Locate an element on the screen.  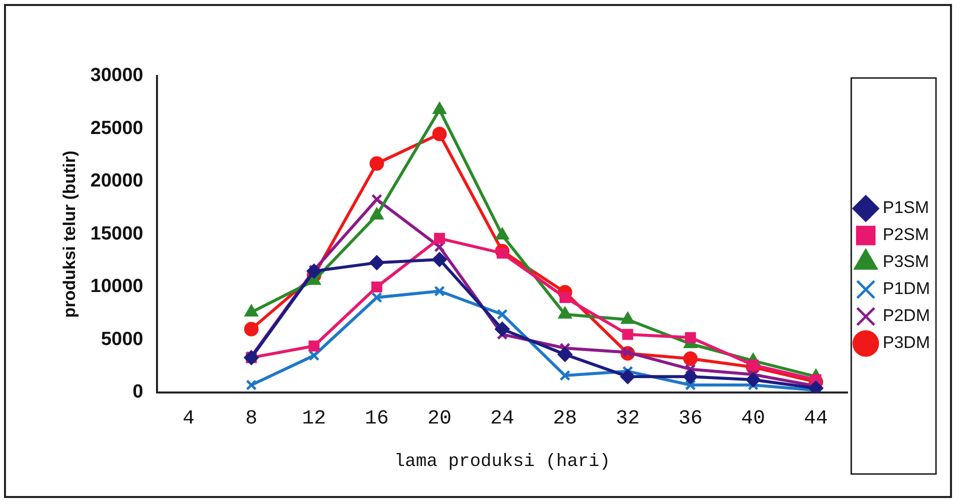
y-tick-label: 0 is located at coordinates (138, 392).